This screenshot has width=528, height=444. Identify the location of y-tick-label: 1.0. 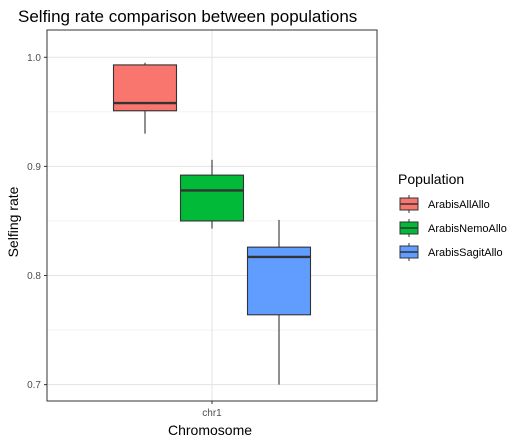
(34, 58).